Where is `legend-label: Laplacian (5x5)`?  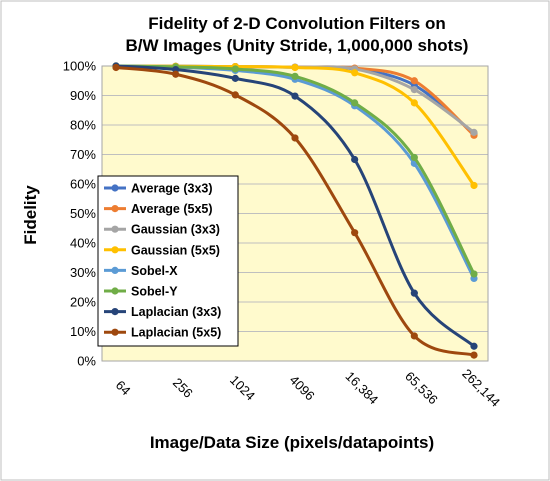
legend-label: Laplacian (5x5) is located at coordinates (176, 333).